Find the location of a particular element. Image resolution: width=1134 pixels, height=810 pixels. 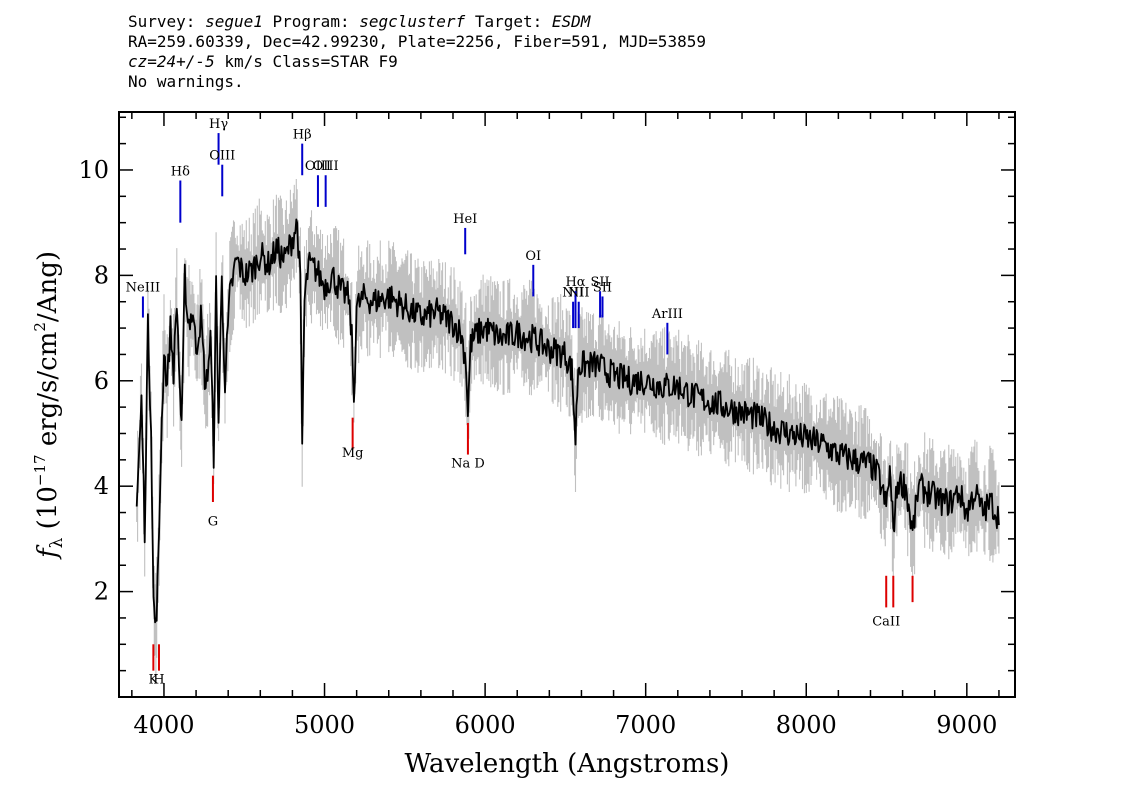

x-tick-label: 5000 is located at coordinates (324, 725).